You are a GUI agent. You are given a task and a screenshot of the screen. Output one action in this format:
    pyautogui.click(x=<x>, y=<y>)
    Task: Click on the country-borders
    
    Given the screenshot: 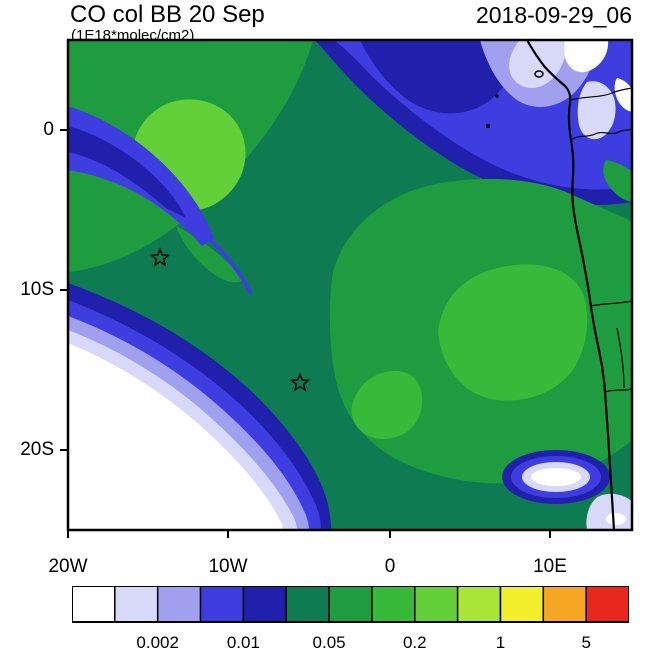 What is the action you would take?
    pyautogui.click(x=601, y=240)
    